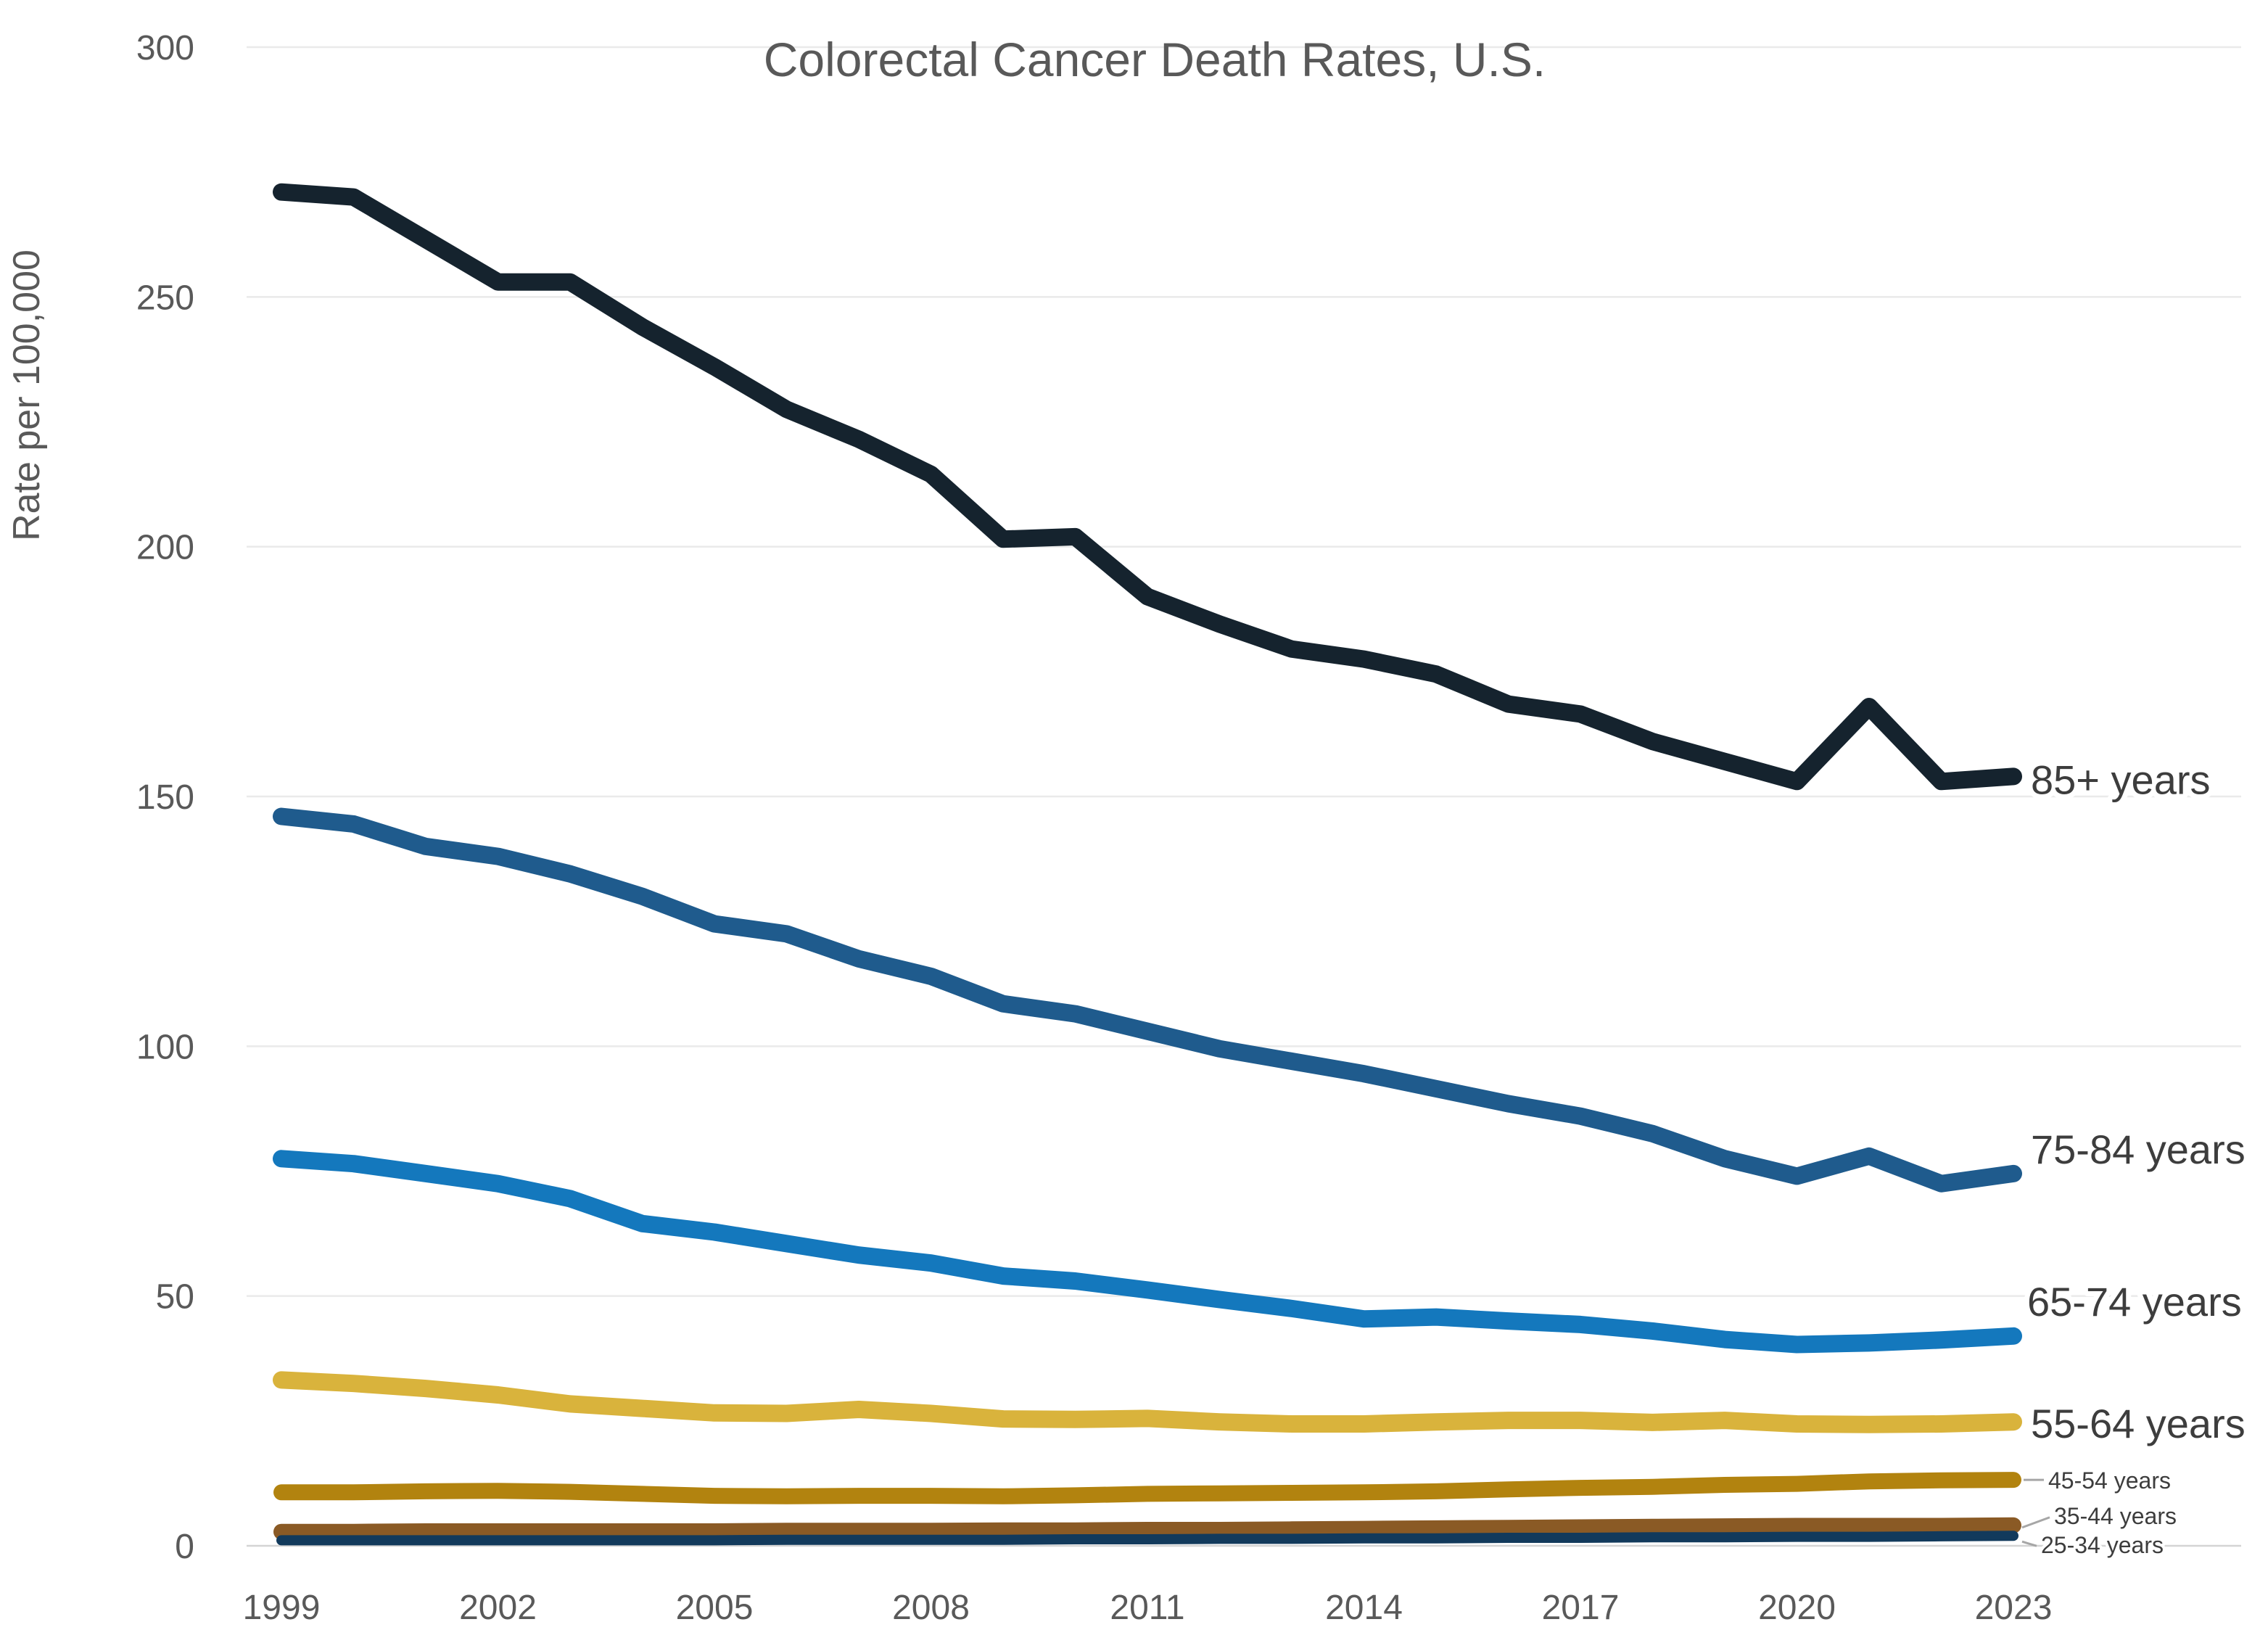 The width and height of the screenshot is (2268, 1643). What do you see at coordinates (165, 48) in the screenshot?
I see `y-tick-label-300: 300` at bounding box center [165, 48].